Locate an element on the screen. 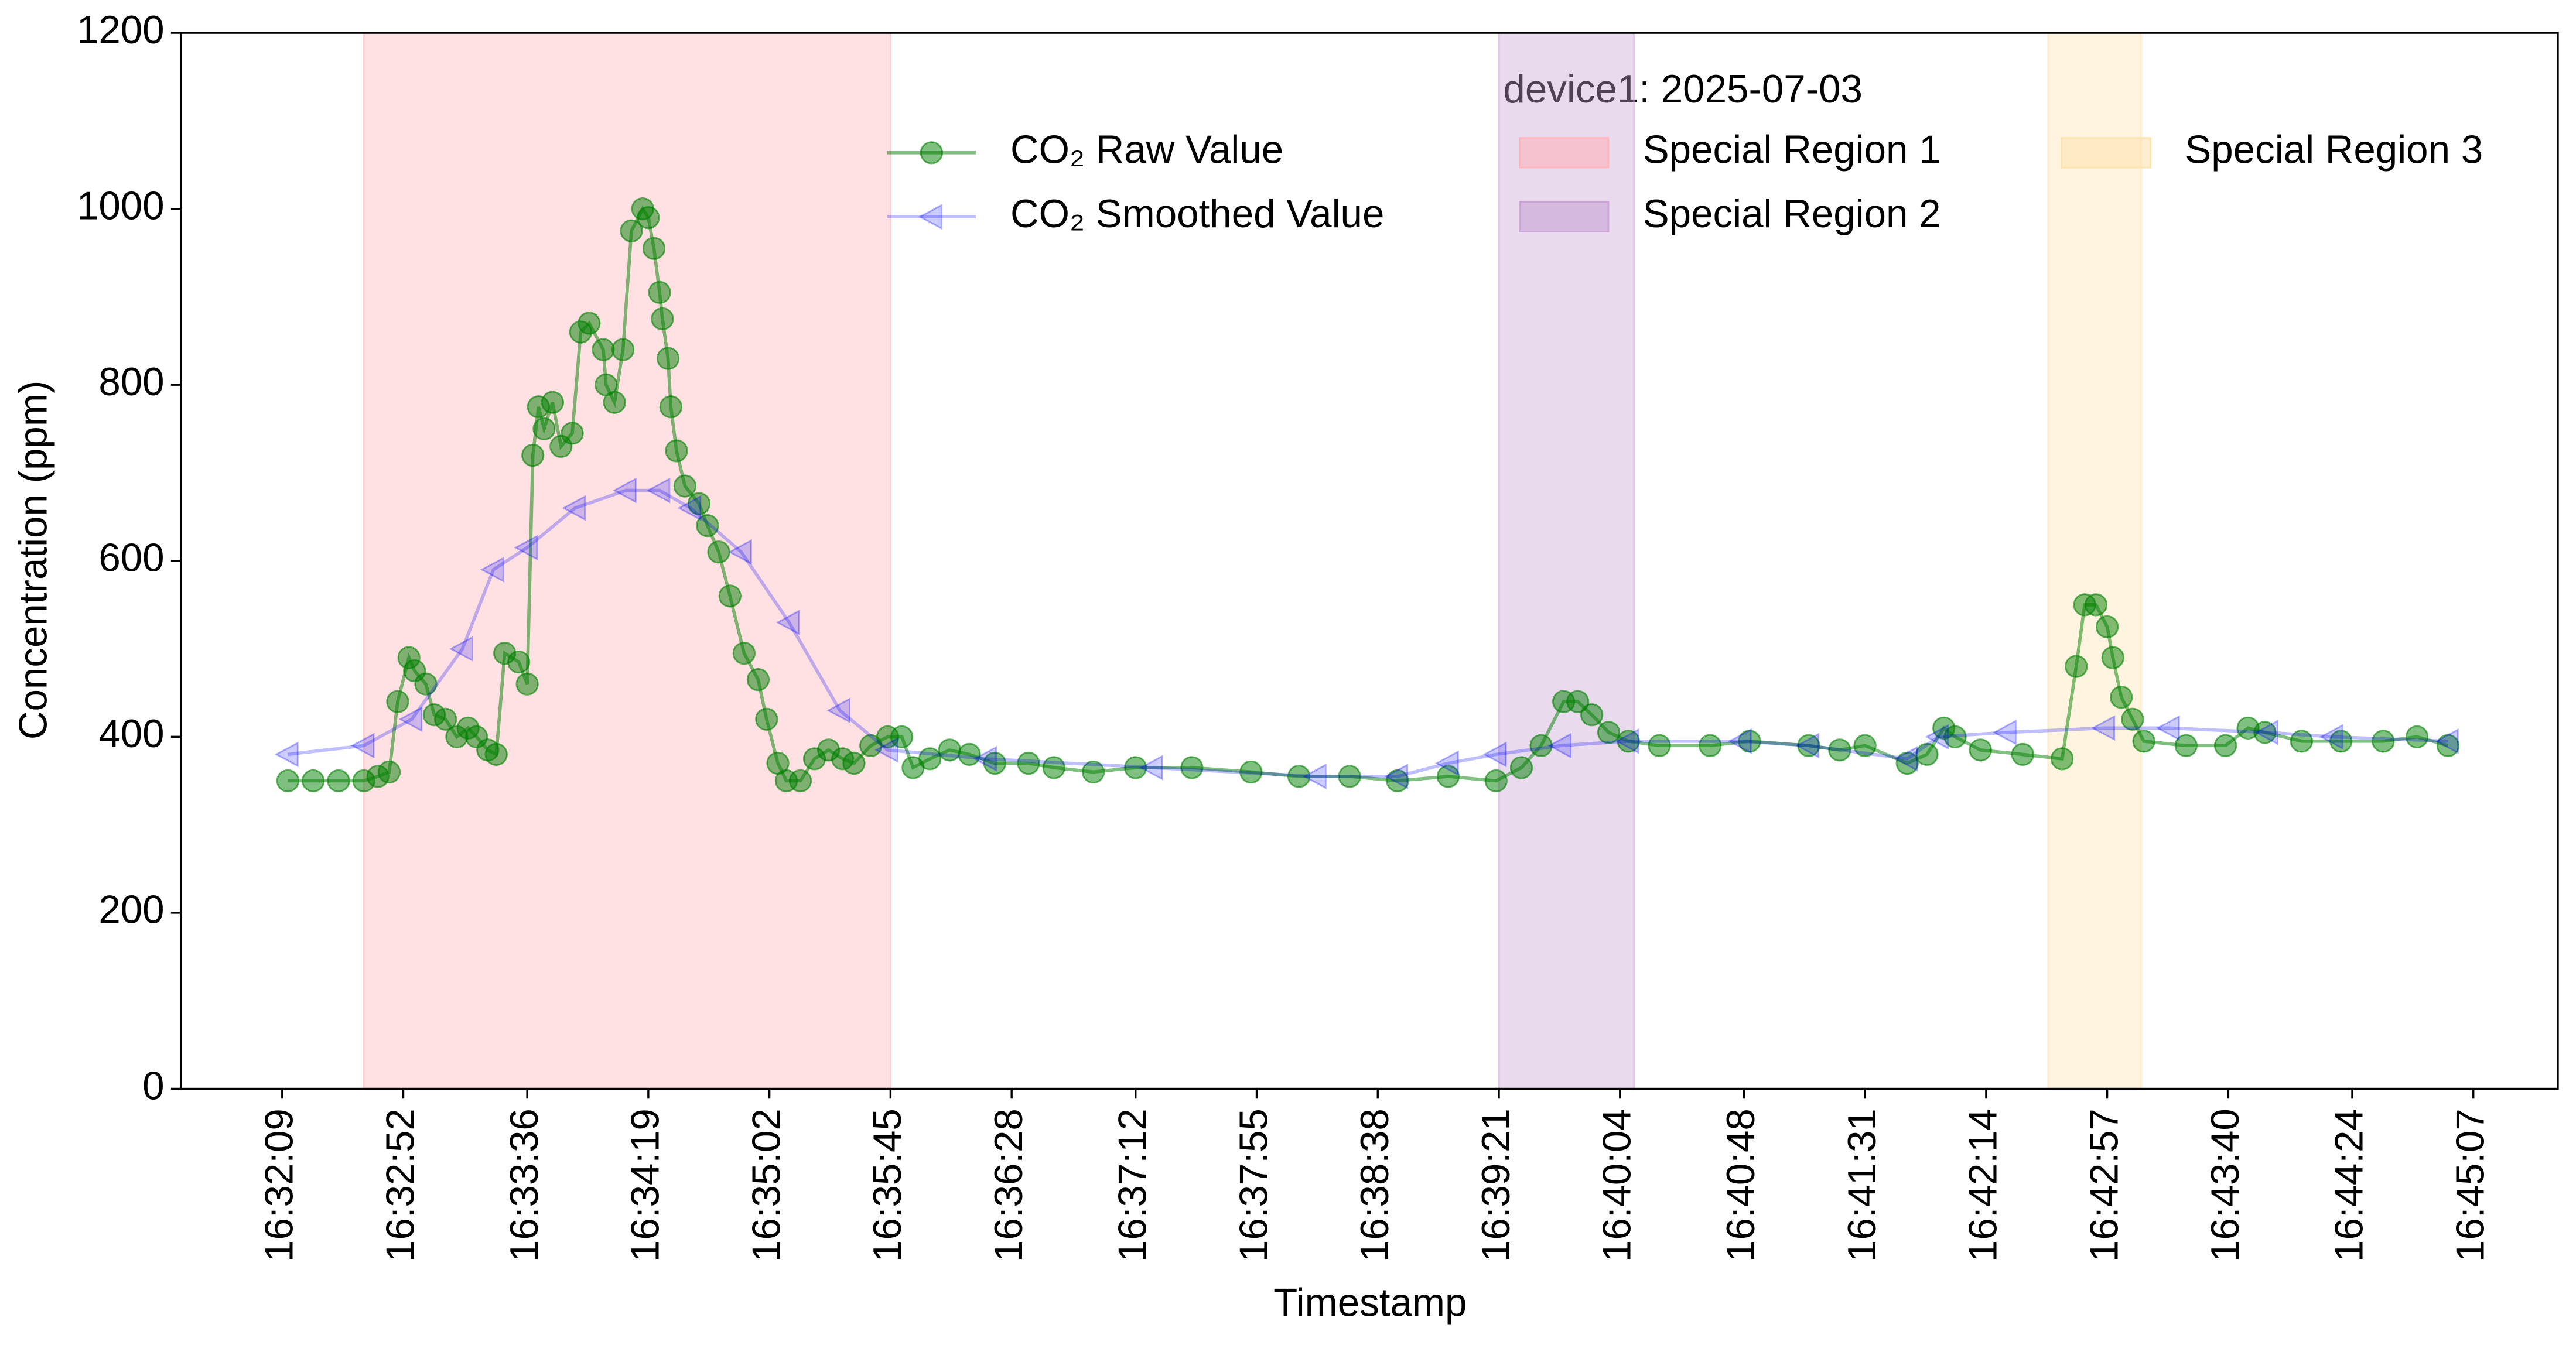  y-tick-label: 1200 is located at coordinates (121, 30).